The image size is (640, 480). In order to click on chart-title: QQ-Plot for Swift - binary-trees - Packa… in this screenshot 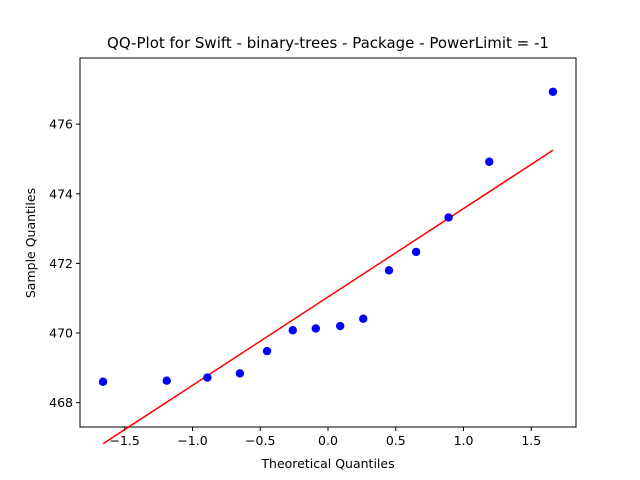, I will do `click(328, 43)`.